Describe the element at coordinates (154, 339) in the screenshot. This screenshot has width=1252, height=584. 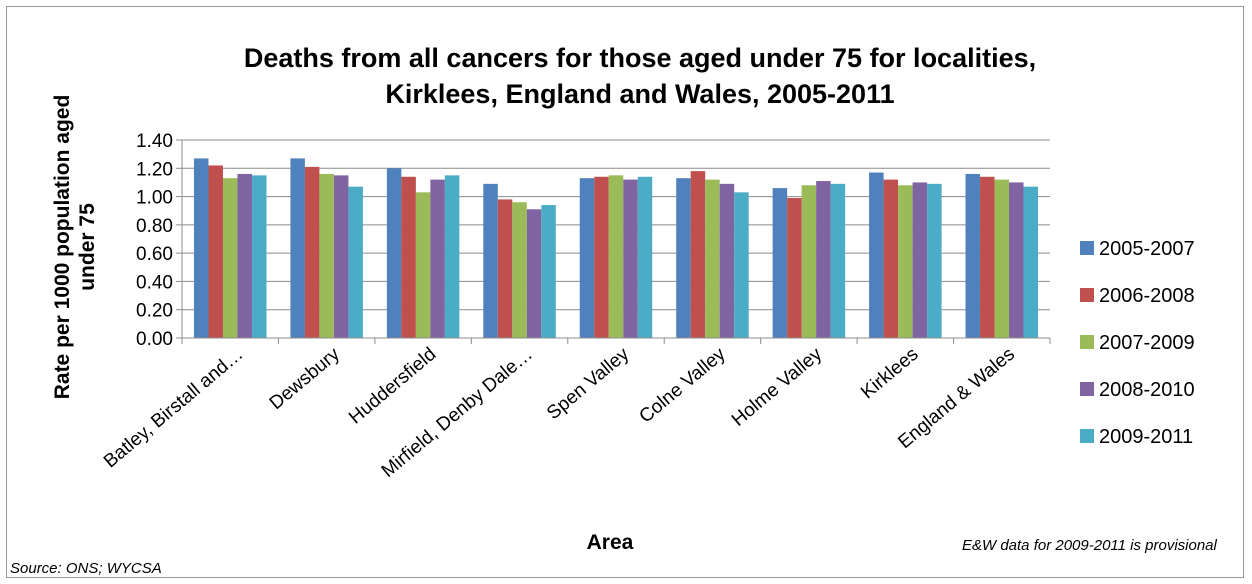
I see `y-tick-label: 0.00` at that location.